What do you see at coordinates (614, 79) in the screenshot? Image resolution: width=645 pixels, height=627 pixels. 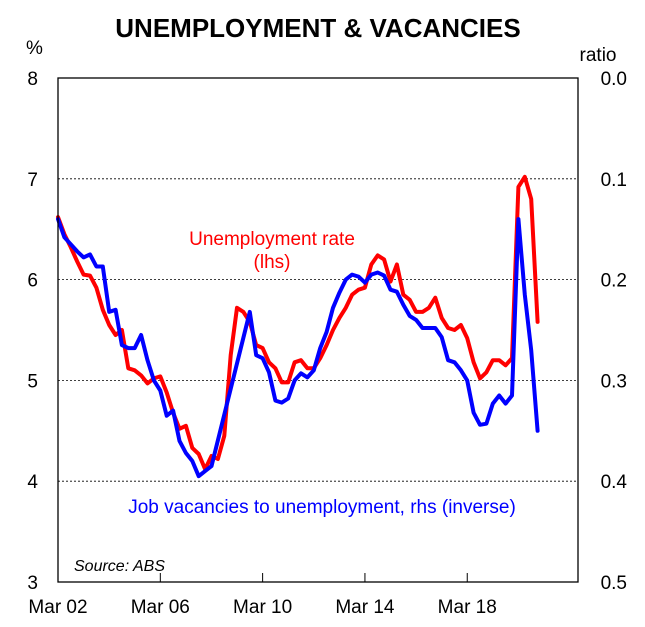 I see `right-tick-label: 0.0` at bounding box center [614, 79].